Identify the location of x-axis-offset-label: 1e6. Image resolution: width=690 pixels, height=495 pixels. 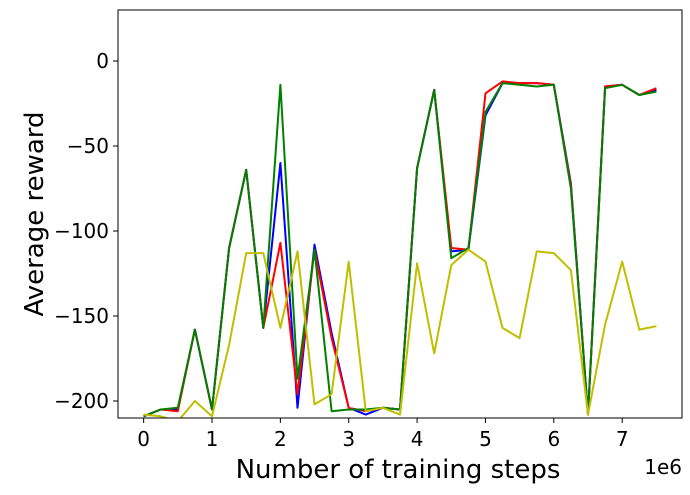
(663, 467).